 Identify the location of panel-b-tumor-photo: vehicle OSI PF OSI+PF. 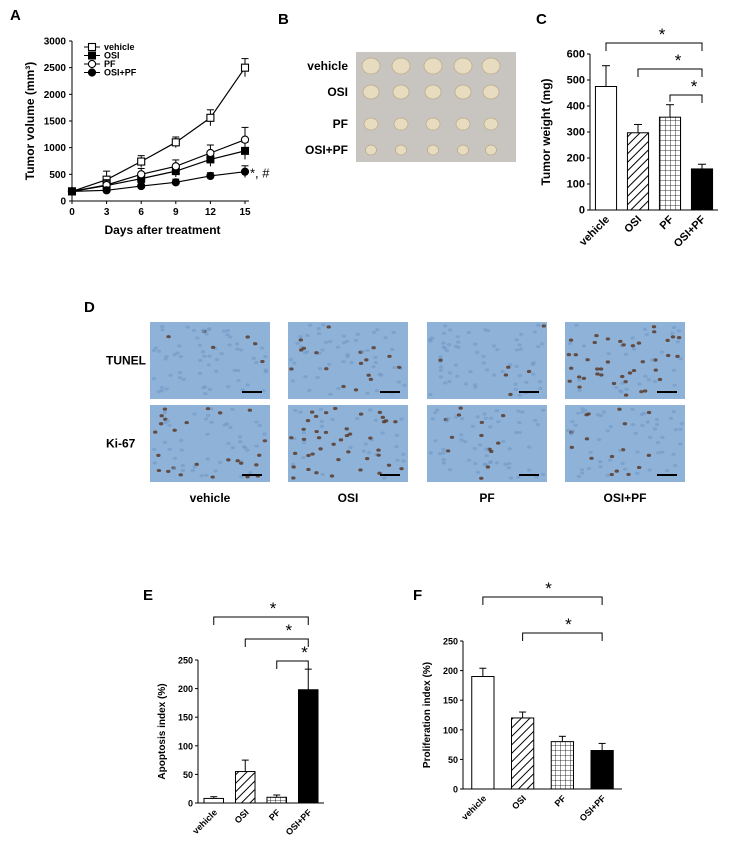
(410, 107).